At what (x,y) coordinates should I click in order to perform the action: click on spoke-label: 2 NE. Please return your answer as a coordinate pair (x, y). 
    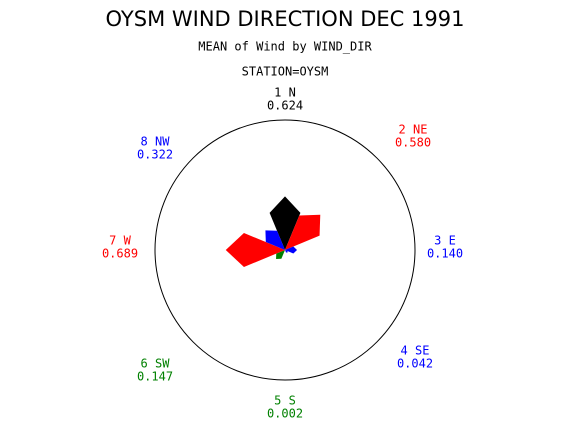
    Looking at the image, I should click on (413, 130).